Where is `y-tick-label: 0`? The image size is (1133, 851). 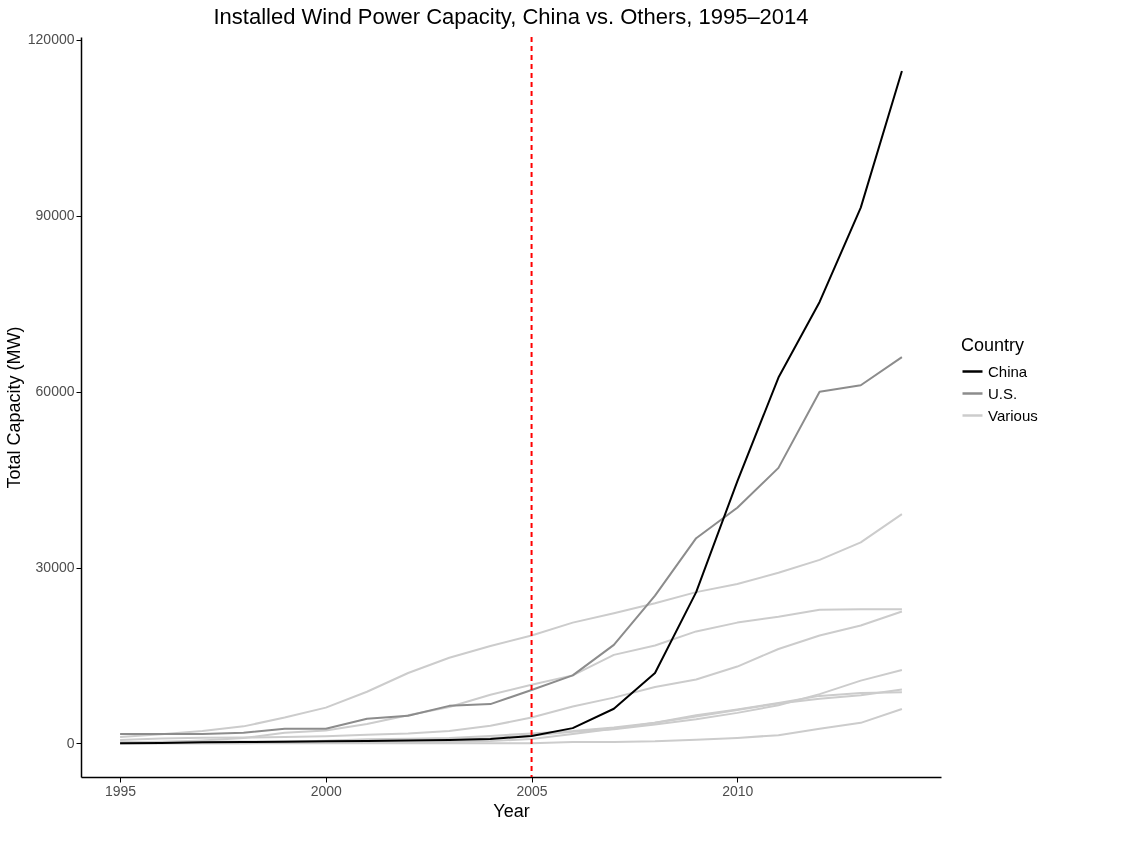 y-tick-label: 0 is located at coordinates (70, 742).